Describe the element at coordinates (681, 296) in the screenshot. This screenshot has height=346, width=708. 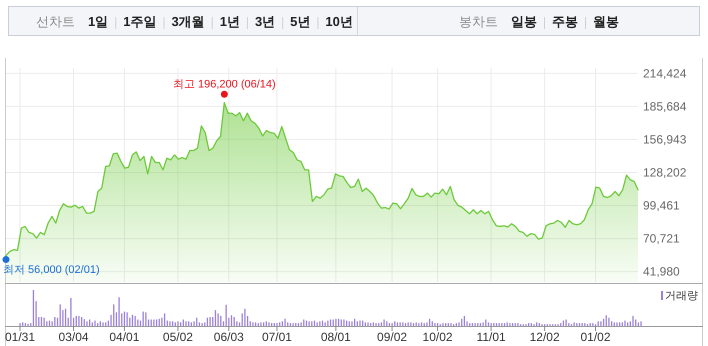
I see `legend-label: 거래량` at that location.